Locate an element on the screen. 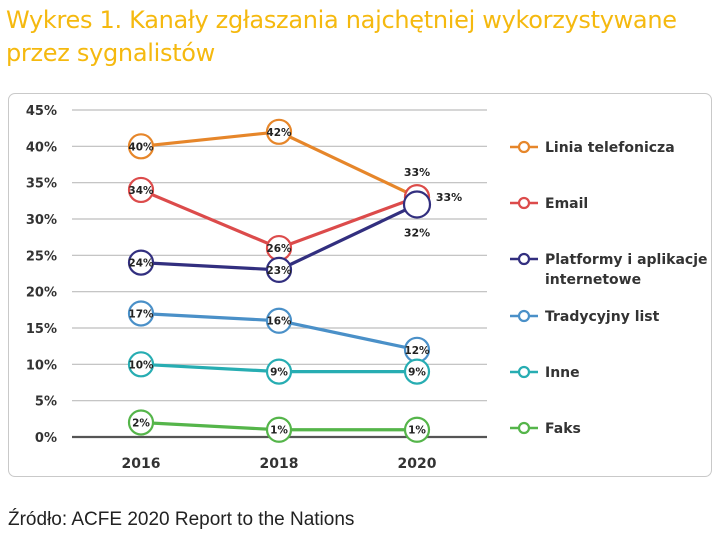 The width and height of the screenshot is (720, 542). y-tick-label: 30% is located at coordinates (41, 220).